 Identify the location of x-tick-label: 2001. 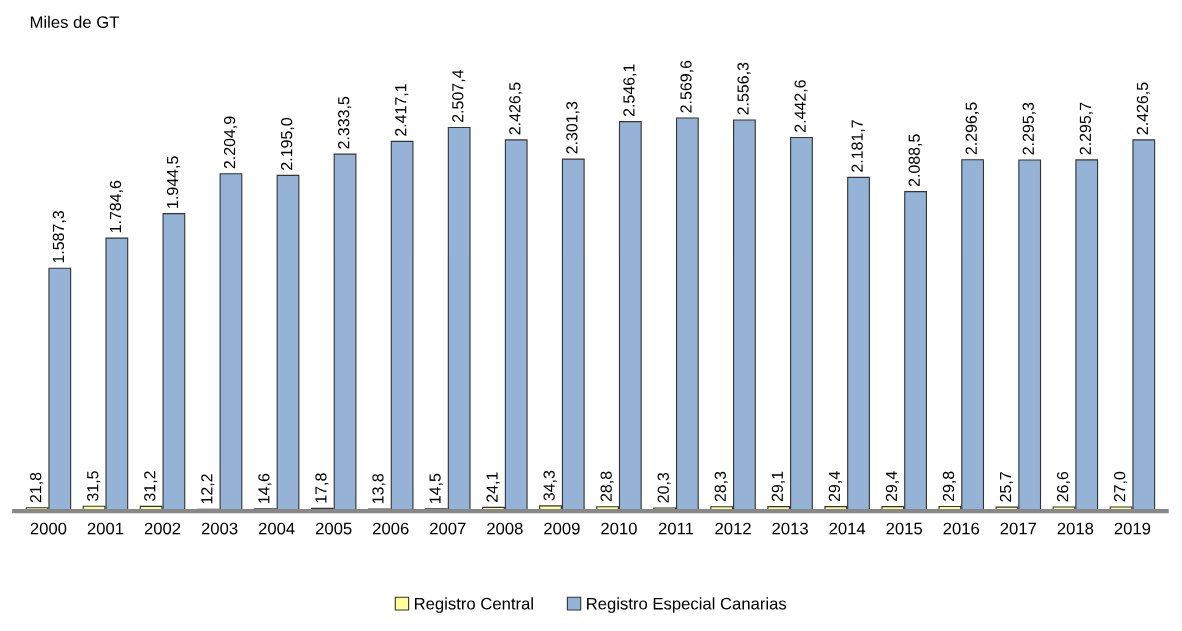
(105, 528).